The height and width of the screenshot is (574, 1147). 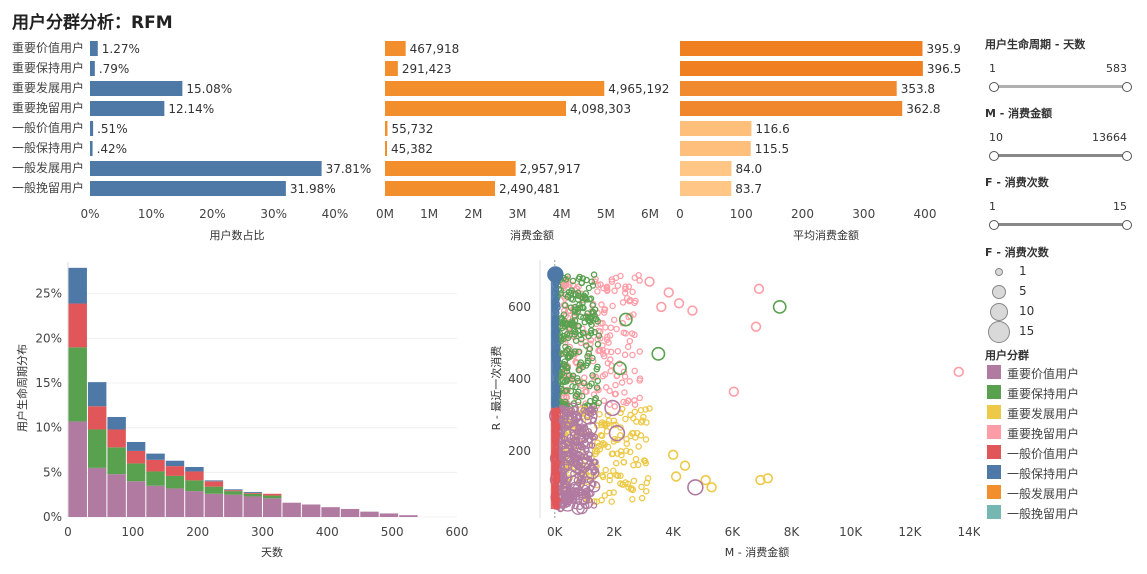 I want to click on size-legend-item: 1, so click(x=1065, y=271).